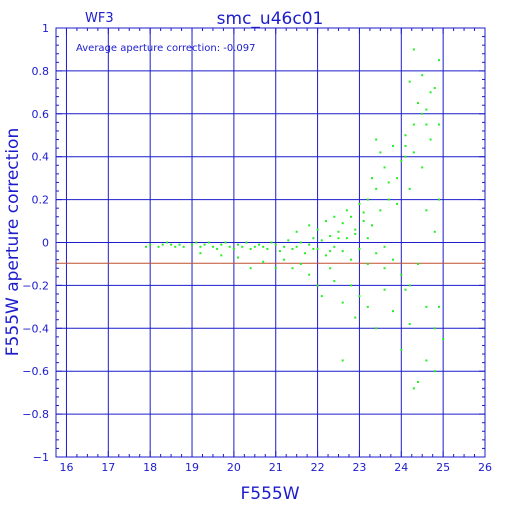 This screenshot has width=512, height=512. I want to click on y-tick-label: 0, so click(45, 243).